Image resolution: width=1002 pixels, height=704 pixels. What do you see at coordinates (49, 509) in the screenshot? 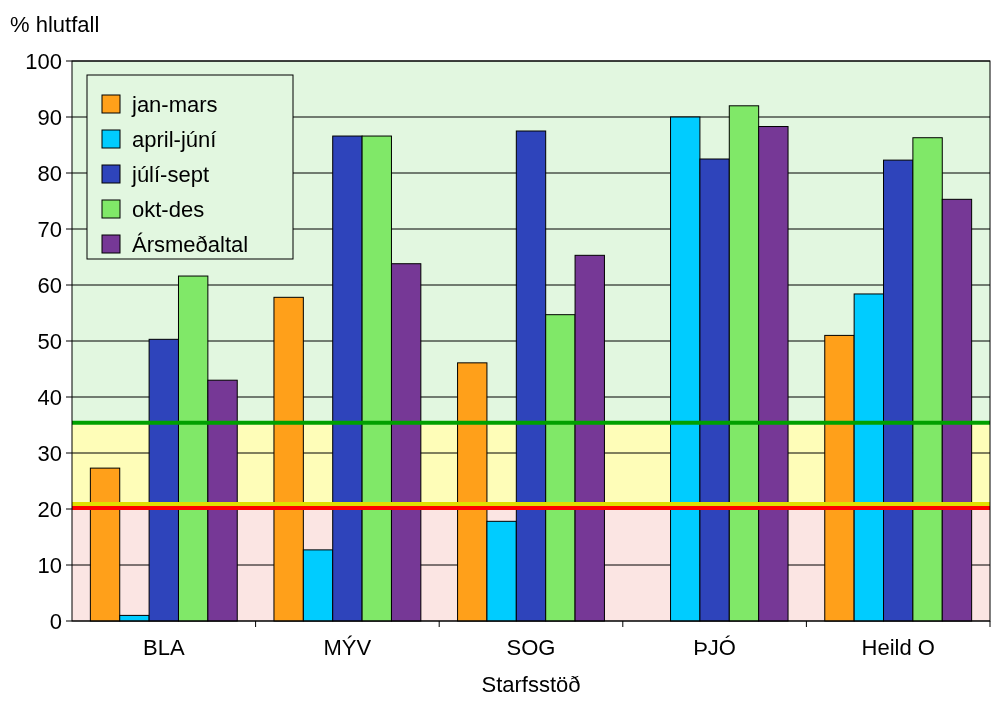
I see `y-tick-label: 20` at bounding box center [49, 509].